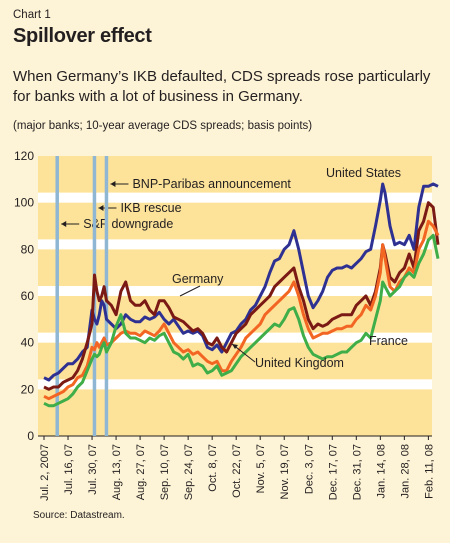 The width and height of the screenshot is (450, 543). What do you see at coordinates (150, 208) in the screenshot?
I see `event-label: IKB rescue` at bounding box center [150, 208].